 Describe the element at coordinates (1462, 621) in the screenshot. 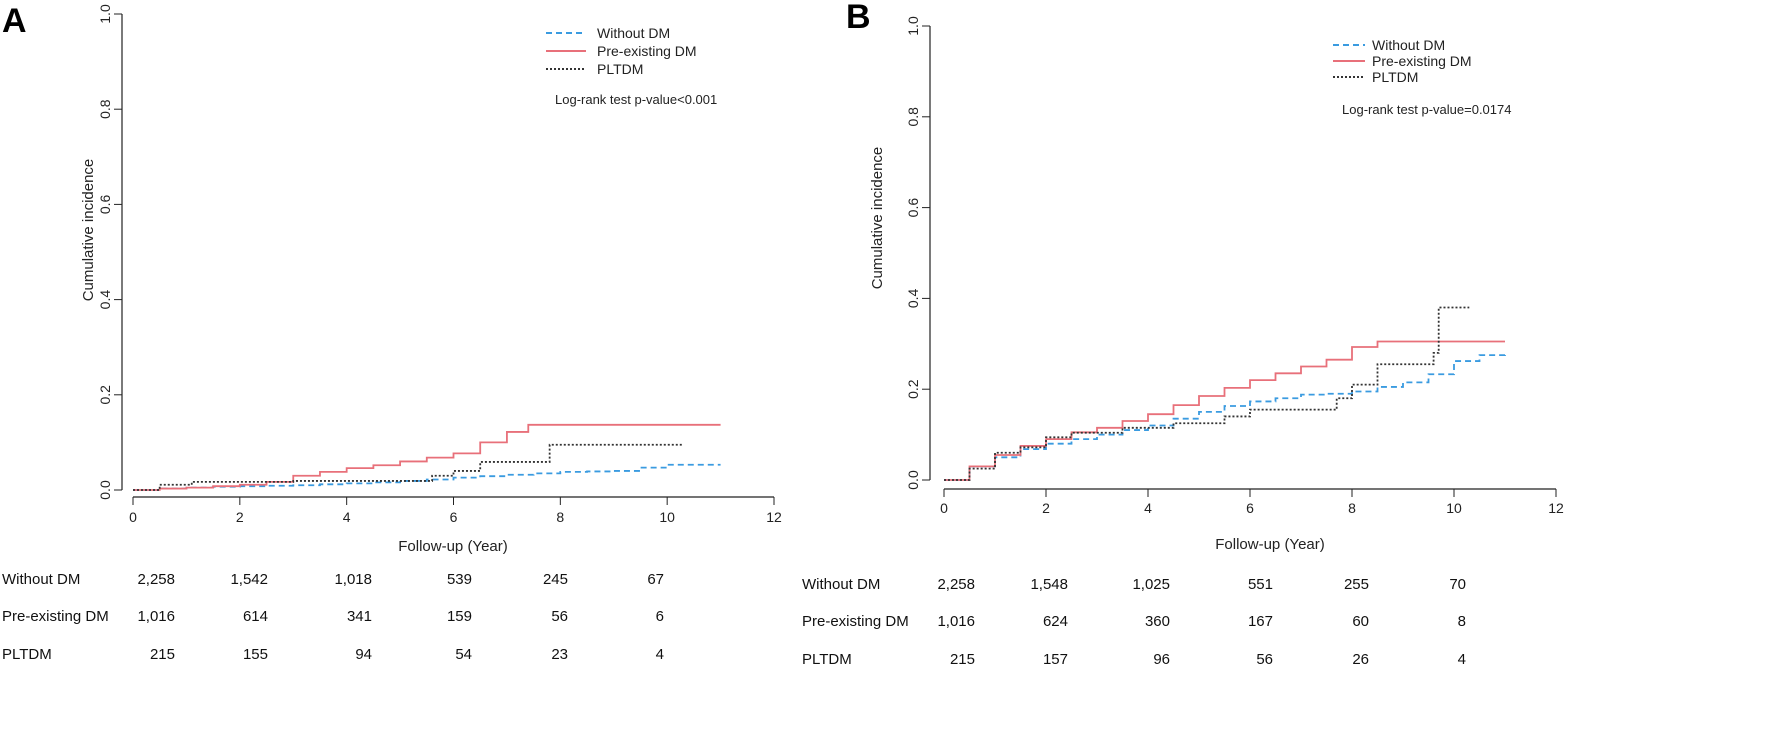

I see `panel-b-risk-count: 8` at that location.